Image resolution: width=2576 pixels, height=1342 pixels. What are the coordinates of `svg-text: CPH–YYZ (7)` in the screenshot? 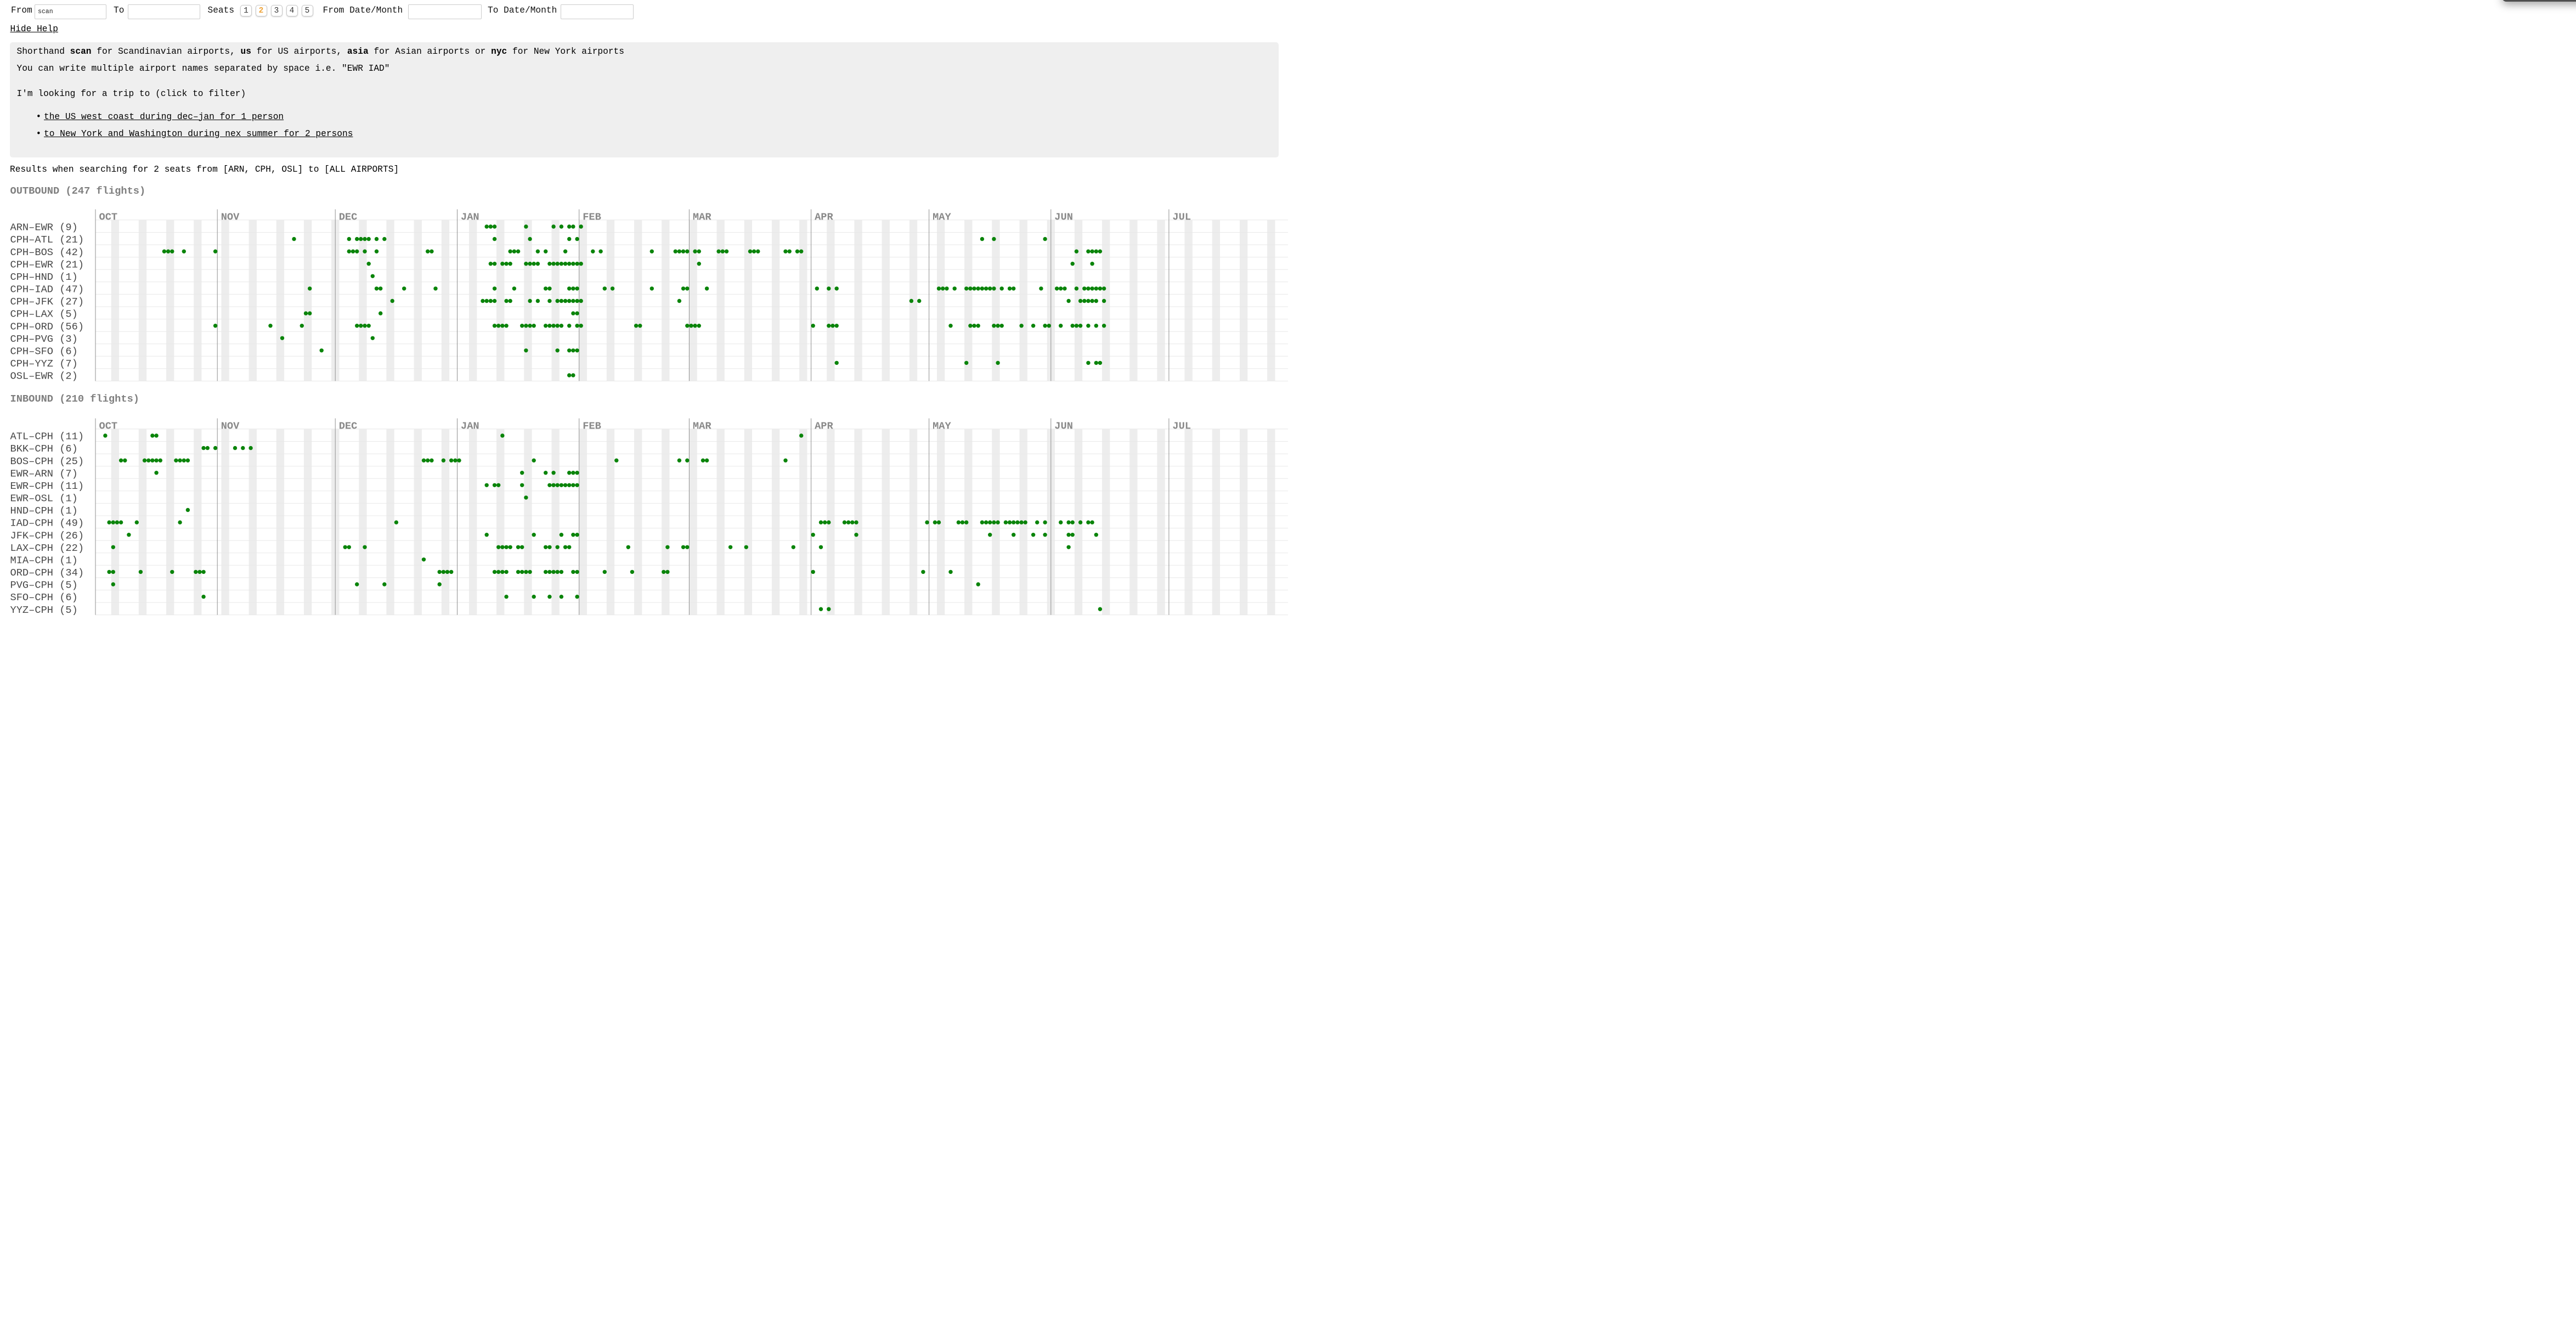 It's located at (44, 364).